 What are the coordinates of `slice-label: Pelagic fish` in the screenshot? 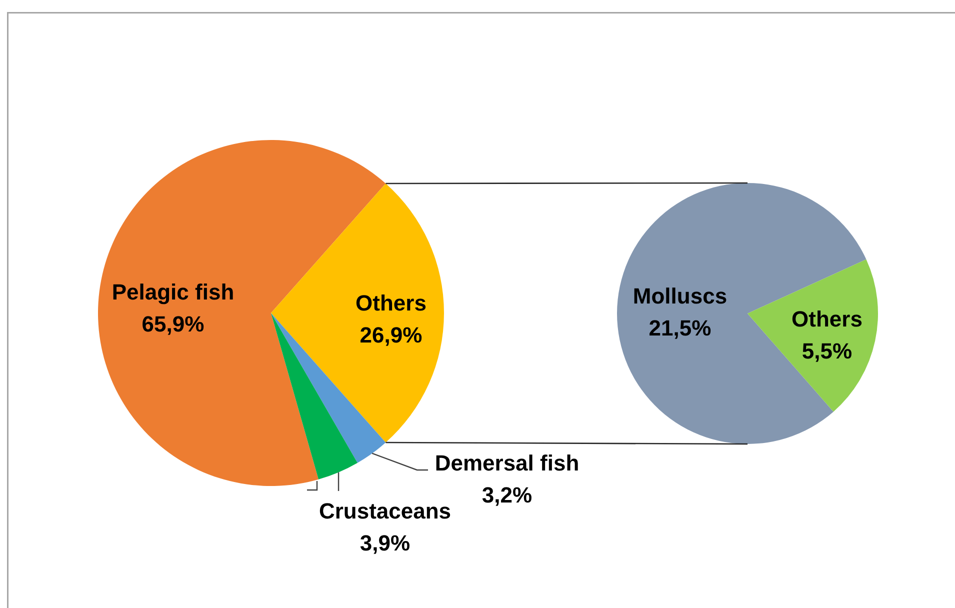 It's located at (173, 292).